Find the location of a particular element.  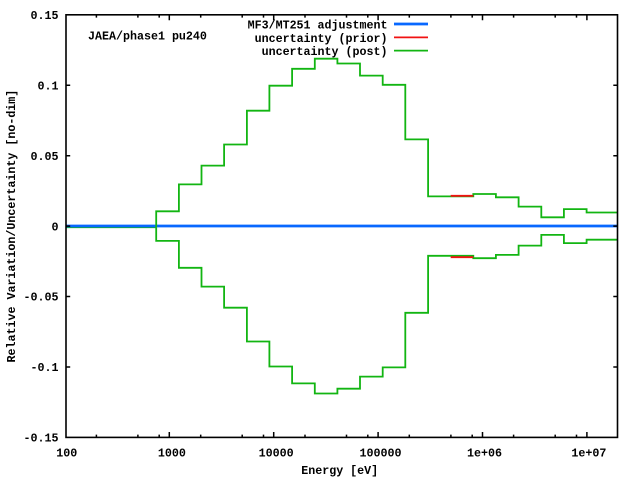

svg-text: MF3/MT251 adjustment is located at coordinates (318, 26).